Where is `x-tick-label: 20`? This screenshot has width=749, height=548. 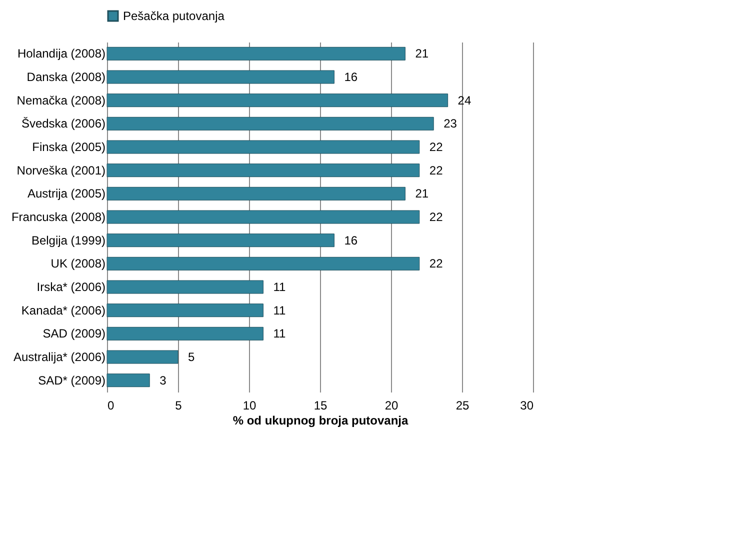
x-tick-label: 20 is located at coordinates (391, 405).